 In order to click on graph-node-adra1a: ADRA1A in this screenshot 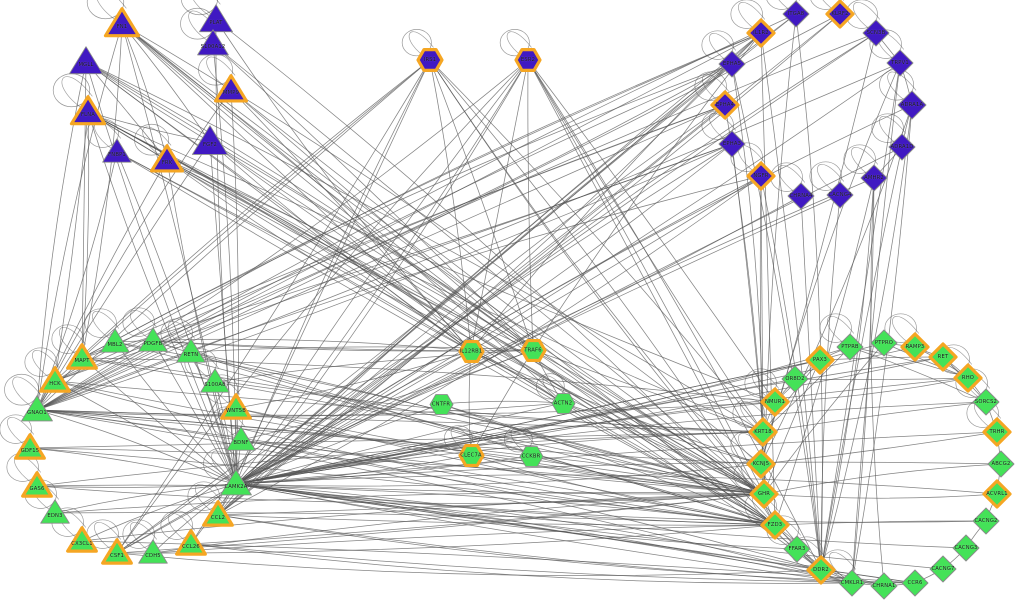, I will do `click(912, 105)`.